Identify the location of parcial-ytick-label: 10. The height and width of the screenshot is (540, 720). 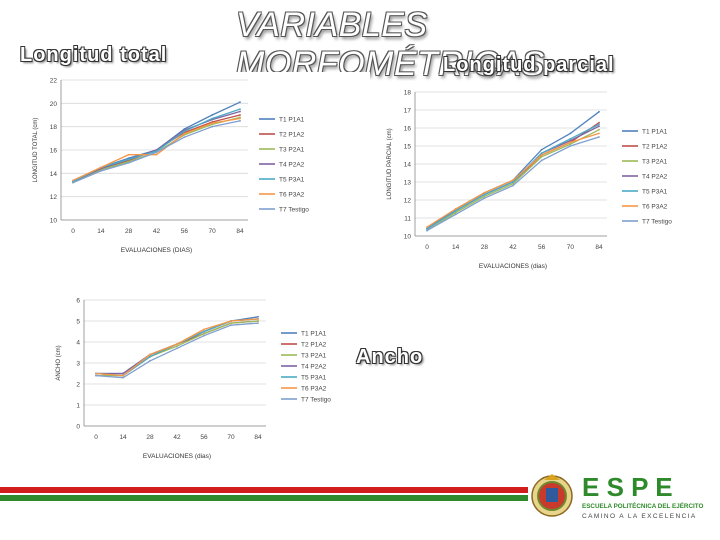
(408, 237).